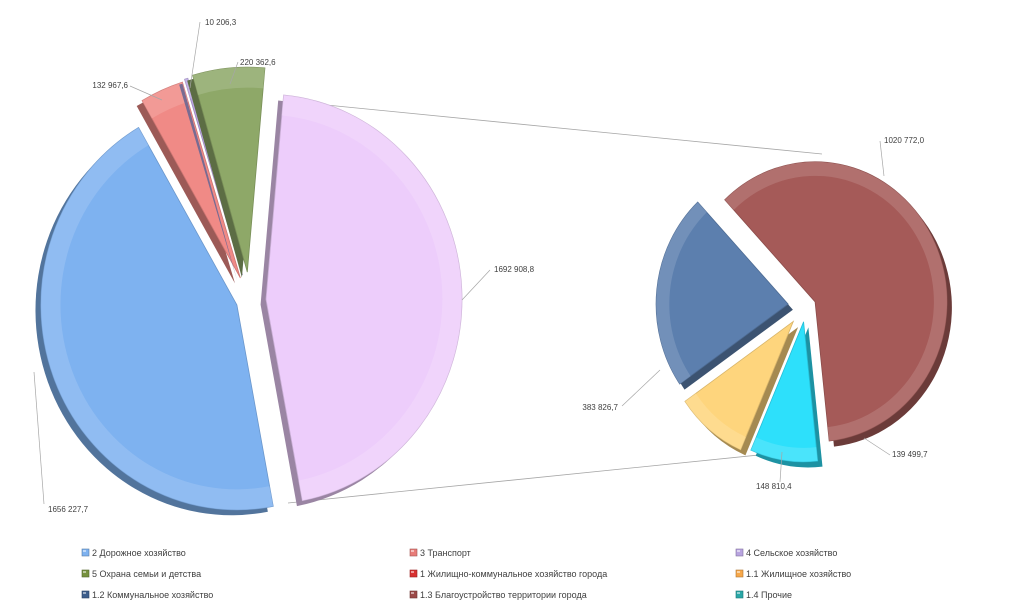 The height and width of the screenshot is (608, 1024). Describe the element at coordinates (154, 321) in the screenshot. I see `main-slice-2-дорожное-хозяйство` at that location.